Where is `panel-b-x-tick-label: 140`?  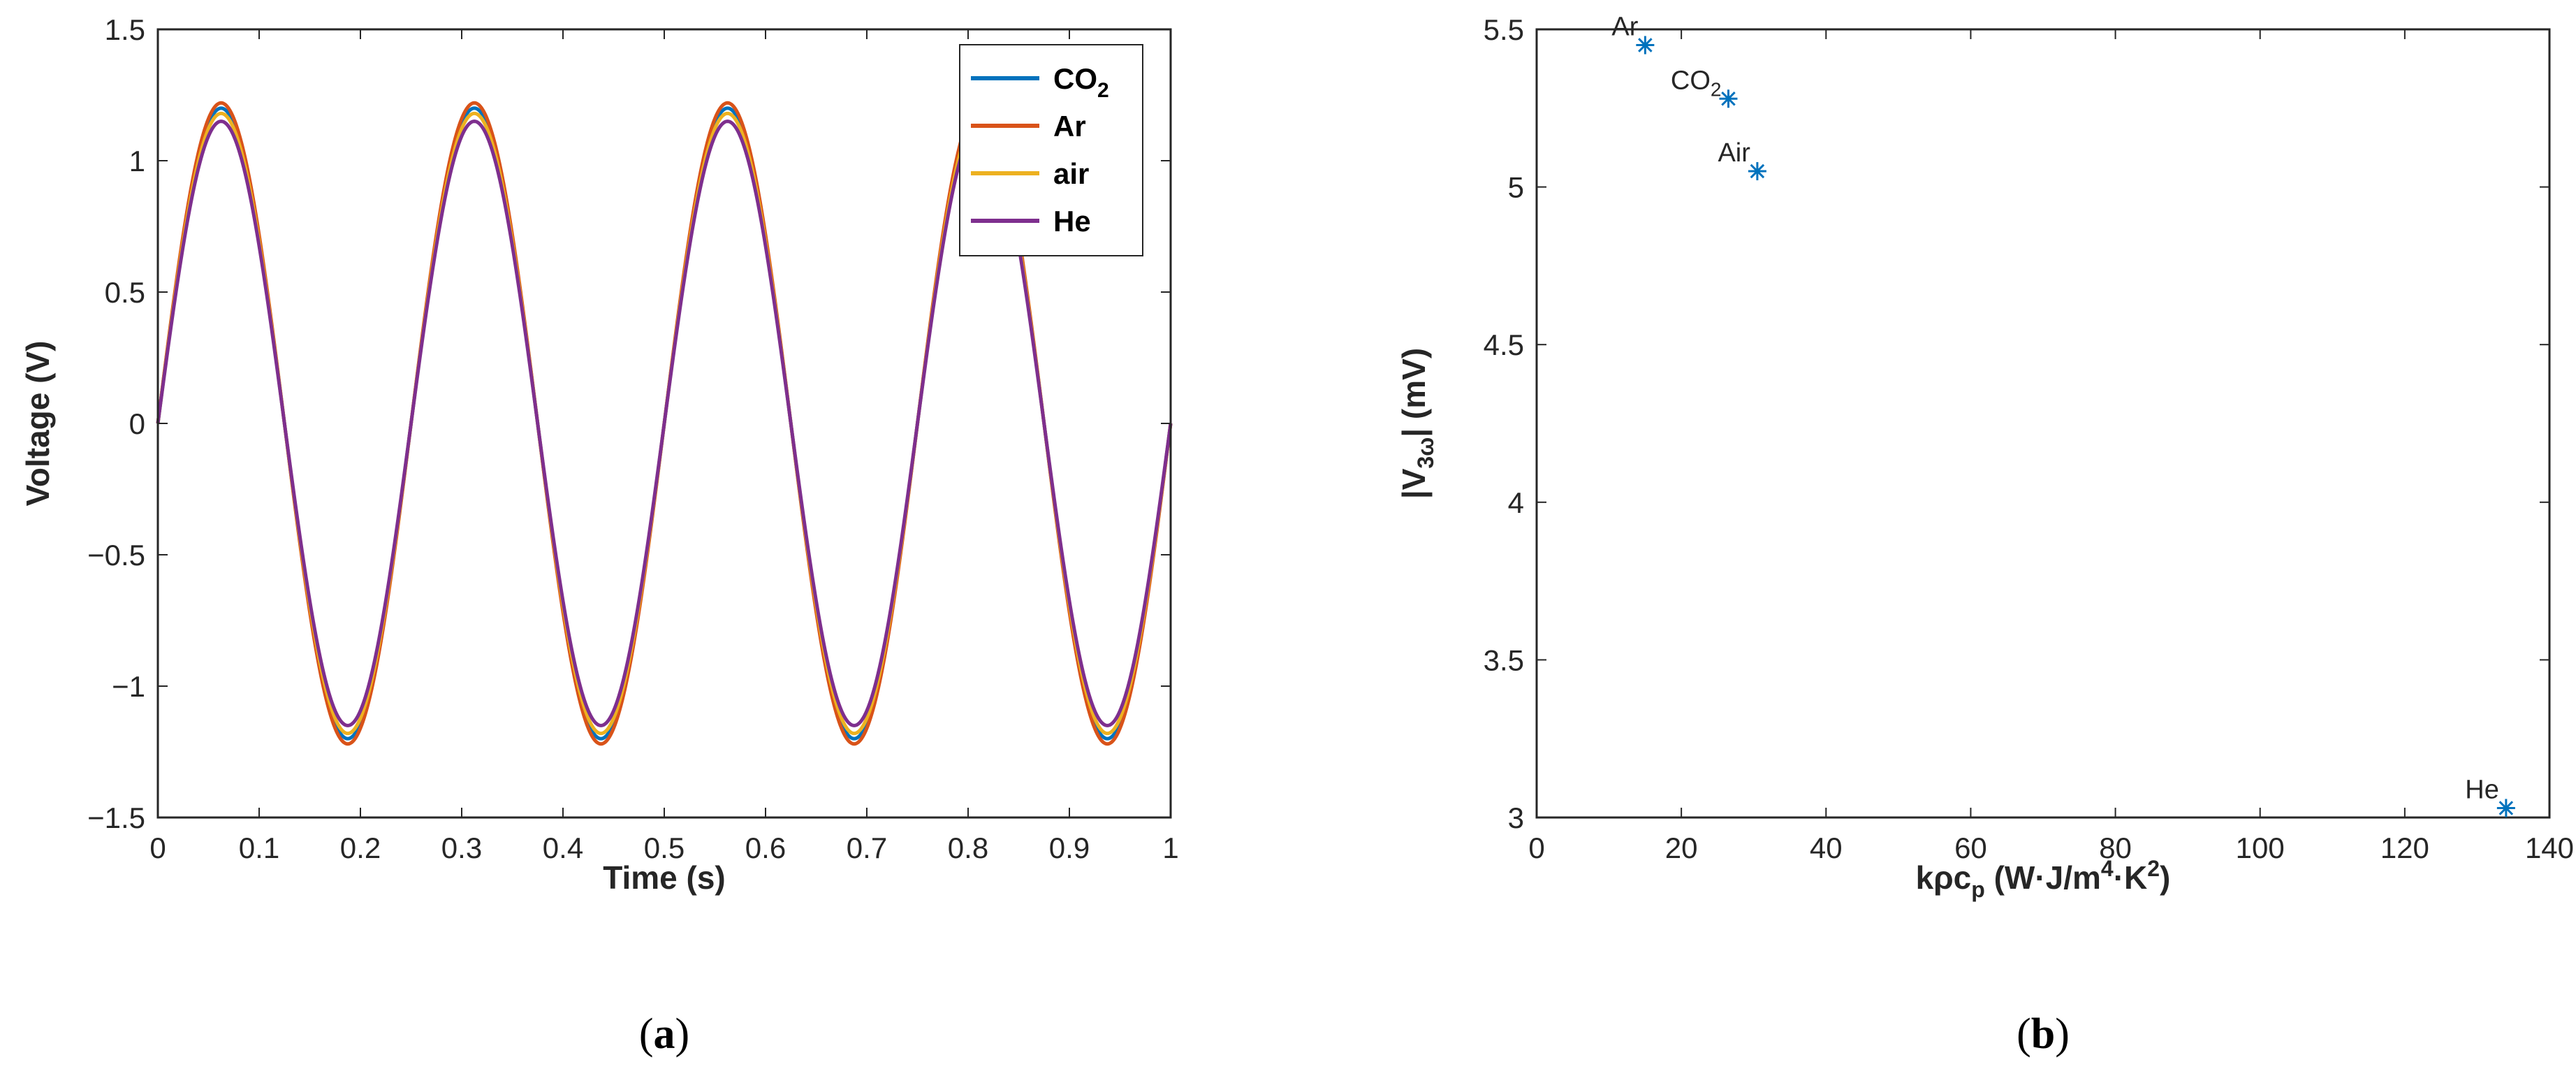
panel-b-x-tick-label: 140 is located at coordinates (2549, 847).